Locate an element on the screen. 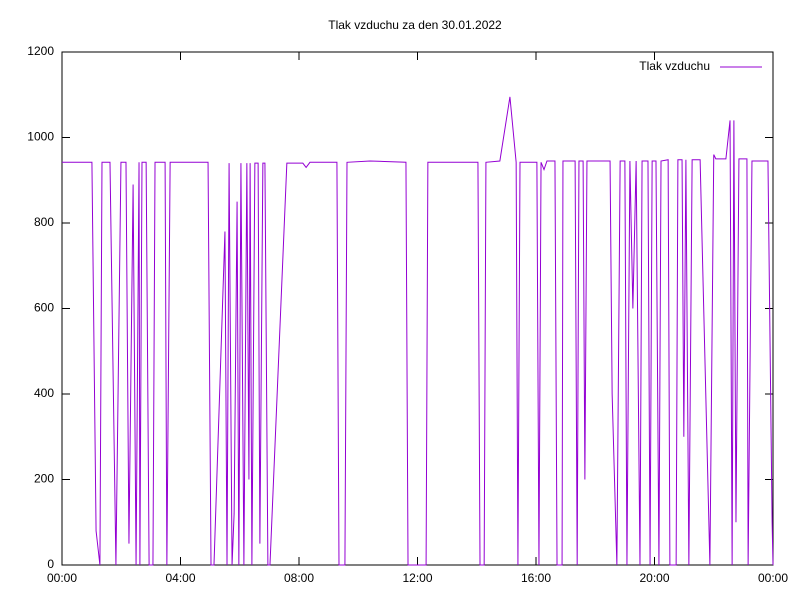 The height and width of the screenshot is (600, 800). y-tick-label: 200 is located at coordinates (44, 479).